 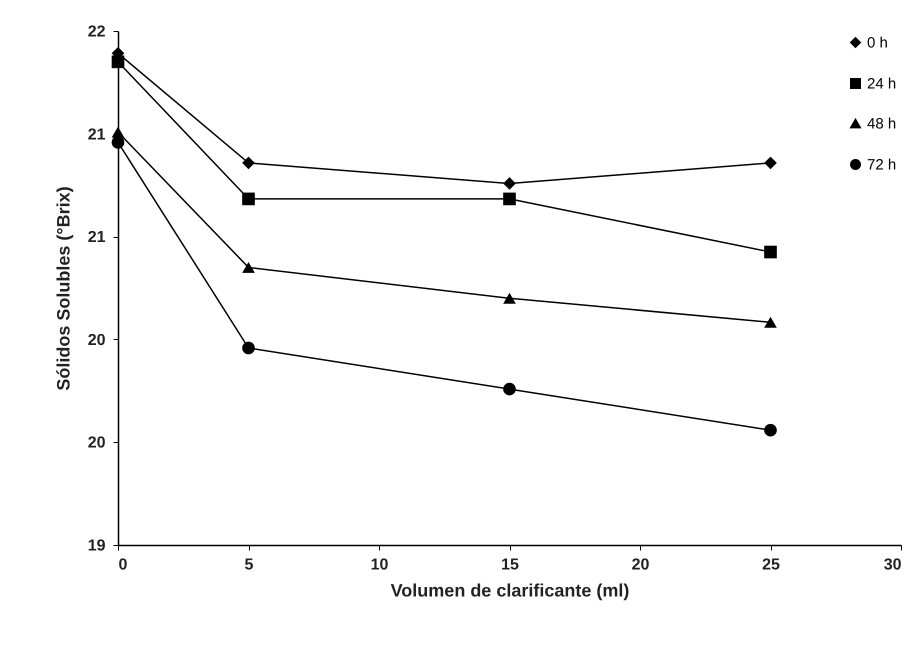 I want to click on x-tick-label: 10, so click(x=379, y=565).